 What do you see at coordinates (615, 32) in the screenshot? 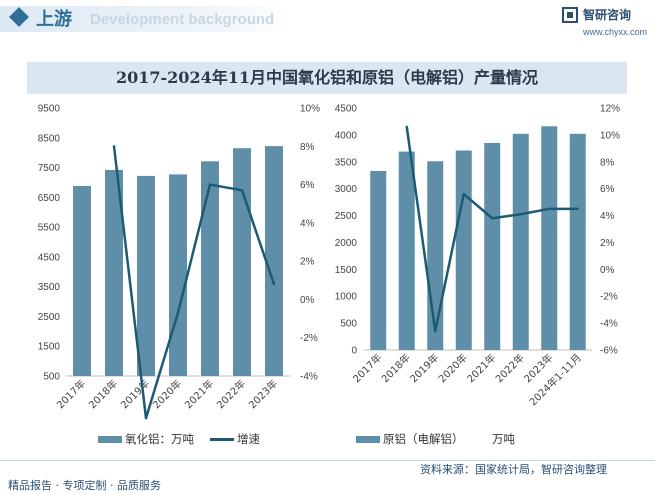
I see `brand-url: www.chyxx.com` at bounding box center [615, 32].